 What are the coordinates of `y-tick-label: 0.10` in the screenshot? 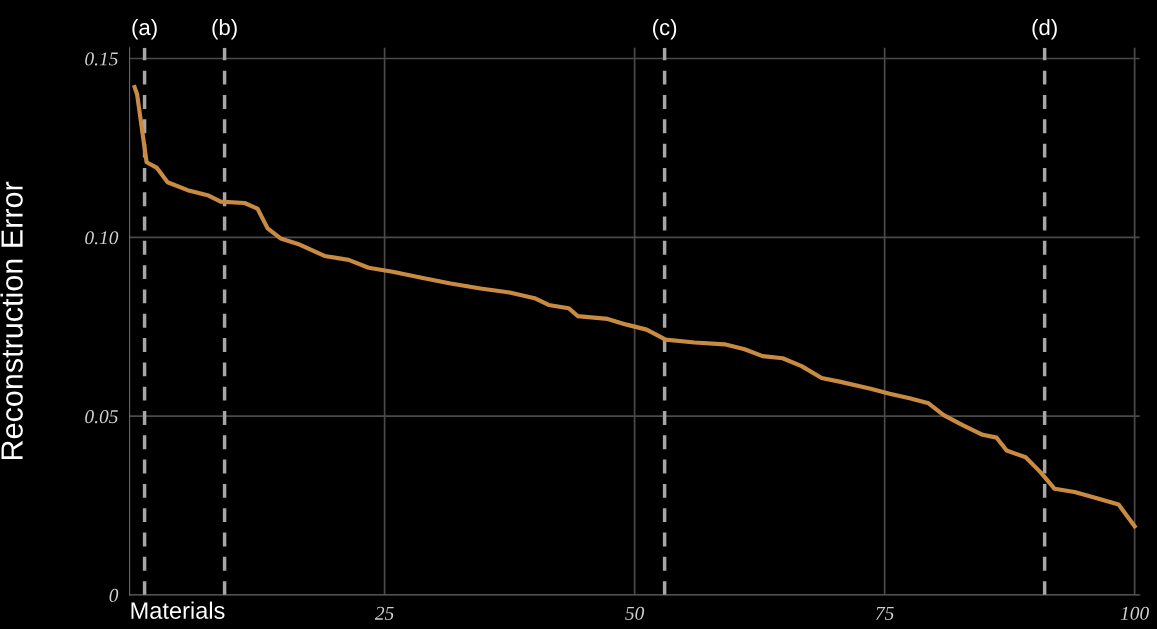 It's located at (102, 238).